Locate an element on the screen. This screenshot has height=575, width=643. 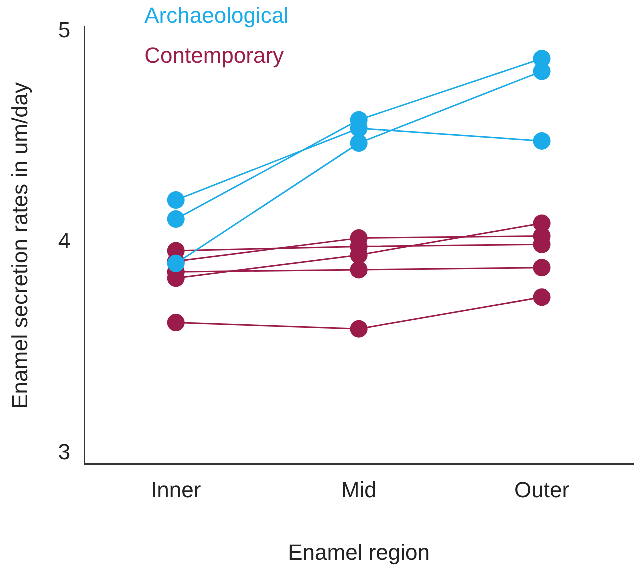
text: Archaeological is located at coordinates (216, 15).